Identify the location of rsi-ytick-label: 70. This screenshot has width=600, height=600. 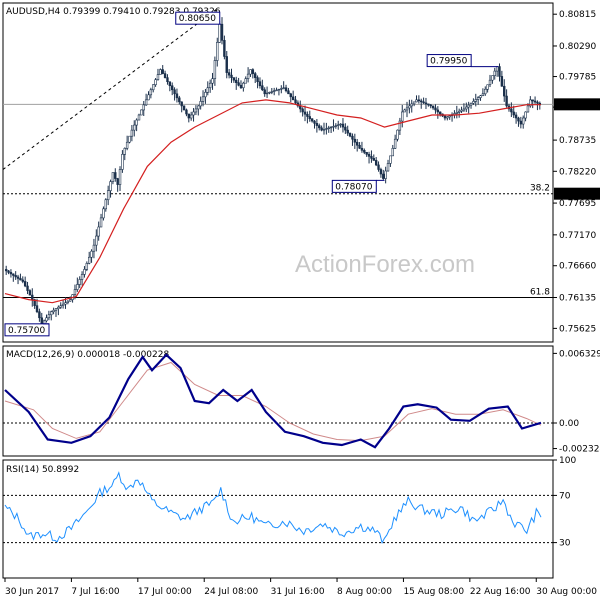
(565, 496).